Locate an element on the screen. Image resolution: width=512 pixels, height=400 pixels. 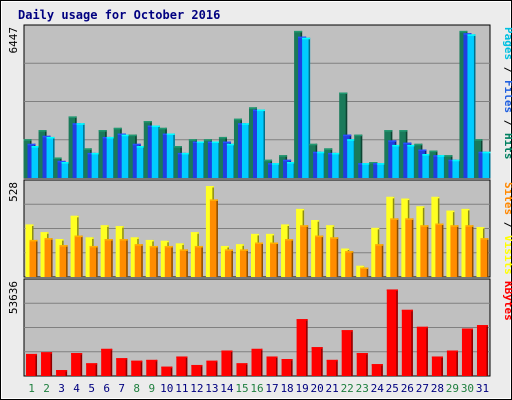
bar-middle-sites-day-8-shade is located at coordinates (142, 260).